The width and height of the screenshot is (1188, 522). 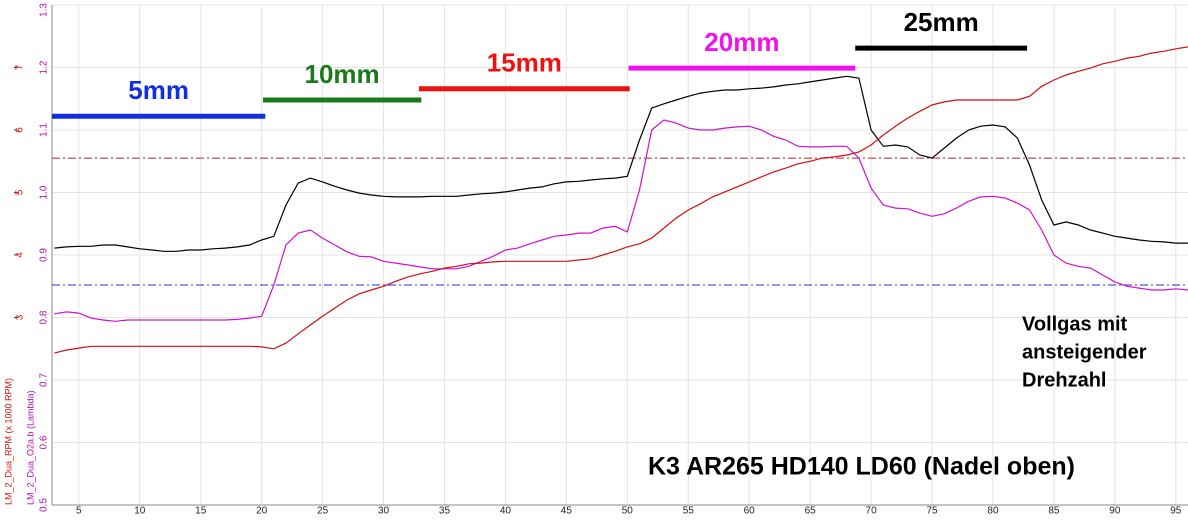 I want to click on x-tick-label: 85, so click(x=1054, y=511).